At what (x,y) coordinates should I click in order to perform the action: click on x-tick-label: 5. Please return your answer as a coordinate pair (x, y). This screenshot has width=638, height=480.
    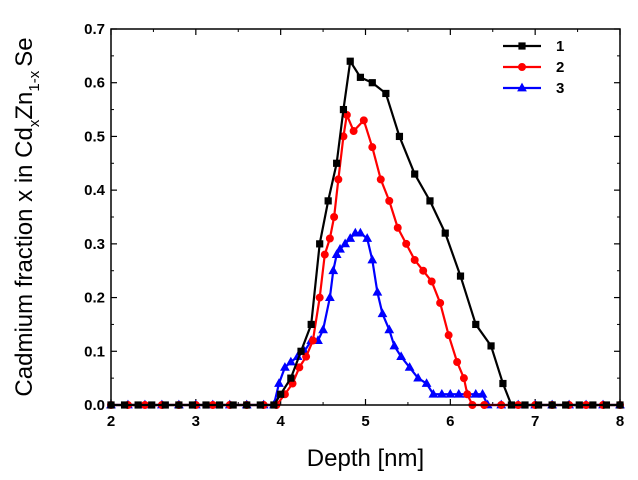
    Looking at the image, I should click on (365, 421).